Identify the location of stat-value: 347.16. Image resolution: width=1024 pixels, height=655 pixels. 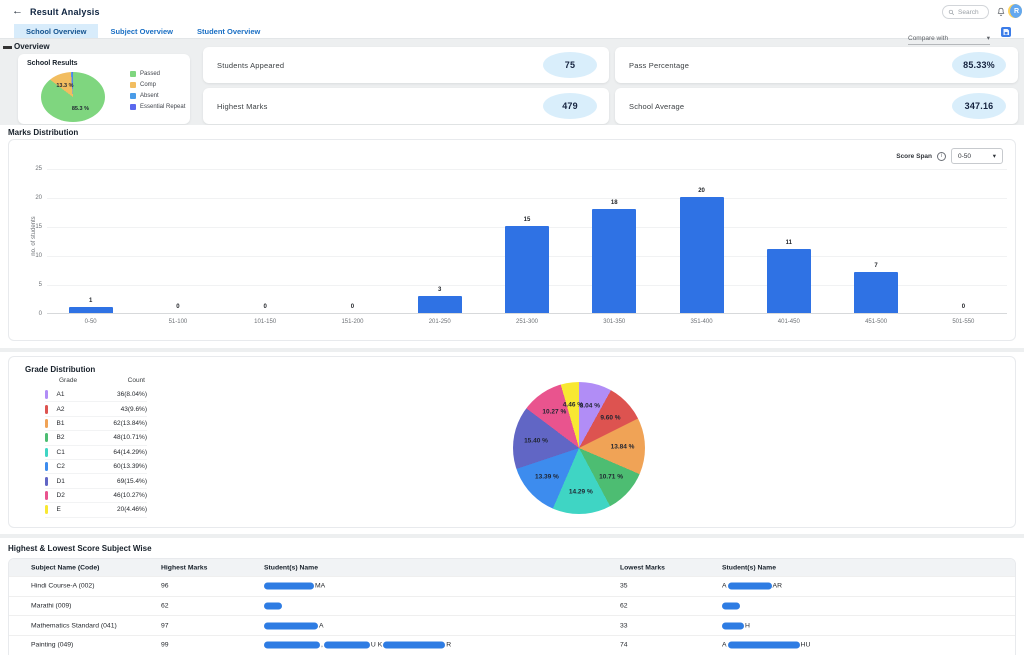
(979, 106).